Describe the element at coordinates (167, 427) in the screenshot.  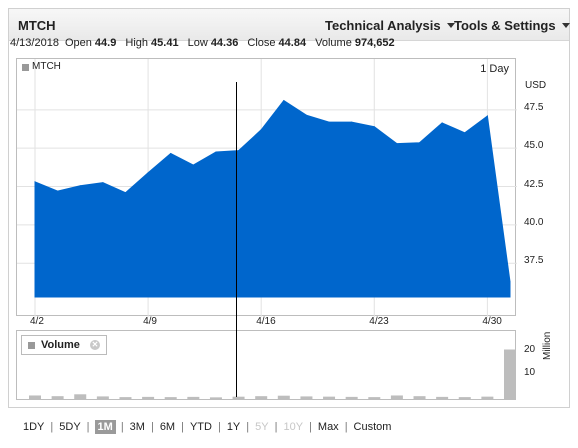
I see `range-6m-button: 6M` at that location.